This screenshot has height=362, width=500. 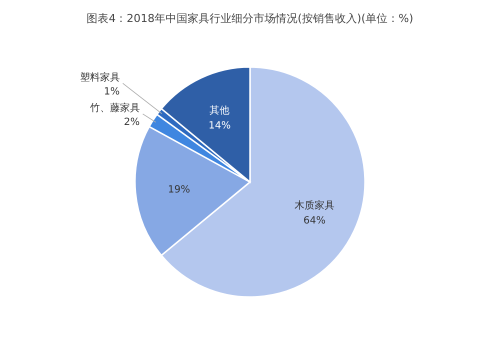 What do you see at coordinates (179, 190) in the screenshot?
I see `data-label: 19%` at bounding box center [179, 190].